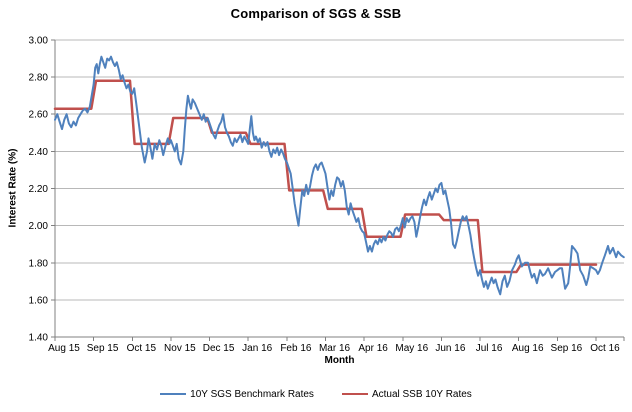  I want to click on legend-item-ssb: Actual SSB 10Y Rates, so click(406, 394).